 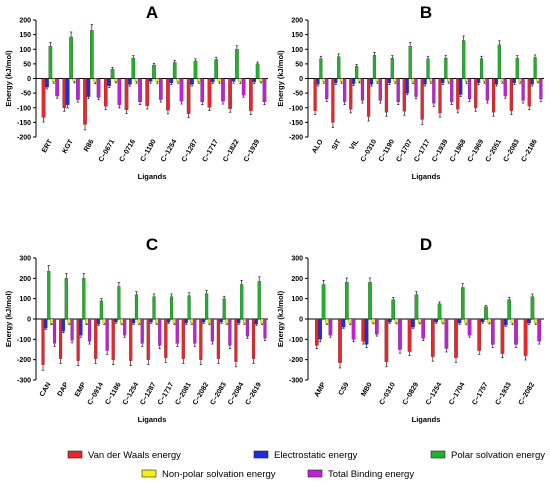 What do you see at coordinates (128, 150) in the screenshot?
I see `x-tick-label: C−0716` at bounding box center [128, 150].